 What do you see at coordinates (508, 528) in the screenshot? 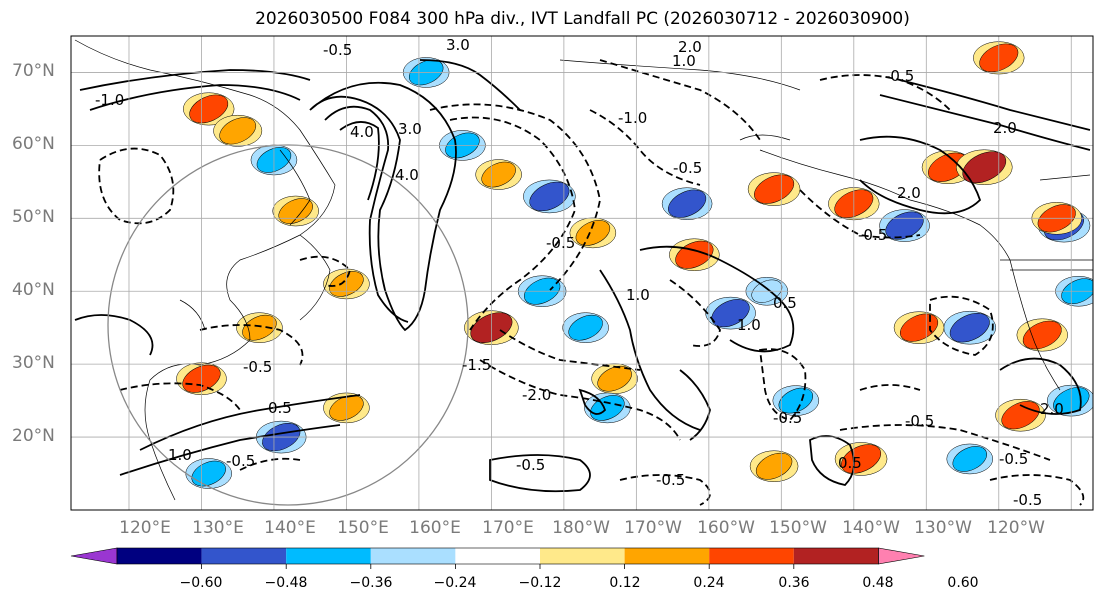
I see `lon-label: 170°E` at bounding box center [508, 528].